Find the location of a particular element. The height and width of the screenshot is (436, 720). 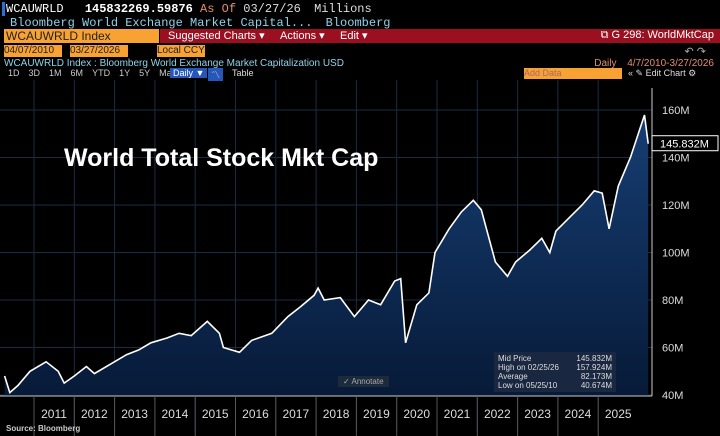

x-tick-label: 2022 is located at coordinates (497, 414).